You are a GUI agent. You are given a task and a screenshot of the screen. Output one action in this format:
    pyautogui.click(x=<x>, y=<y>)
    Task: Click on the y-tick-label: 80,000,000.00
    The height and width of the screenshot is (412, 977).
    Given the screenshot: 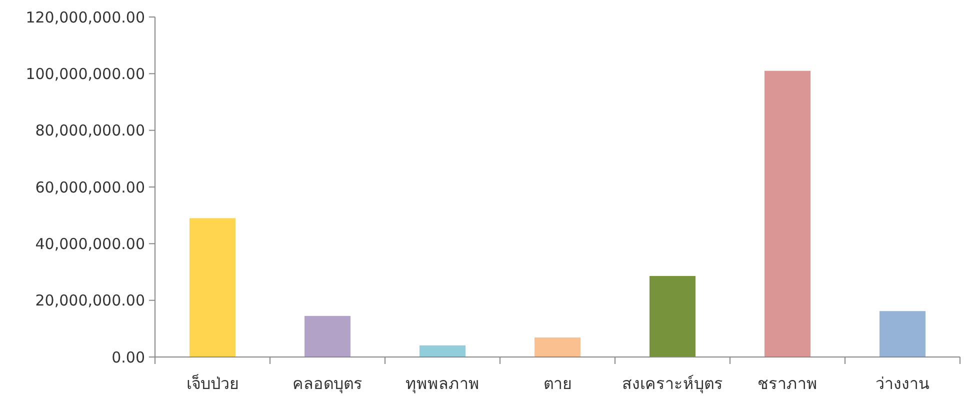 What is the action you would take?
    pyautogui.click(x=90, y=131)
    